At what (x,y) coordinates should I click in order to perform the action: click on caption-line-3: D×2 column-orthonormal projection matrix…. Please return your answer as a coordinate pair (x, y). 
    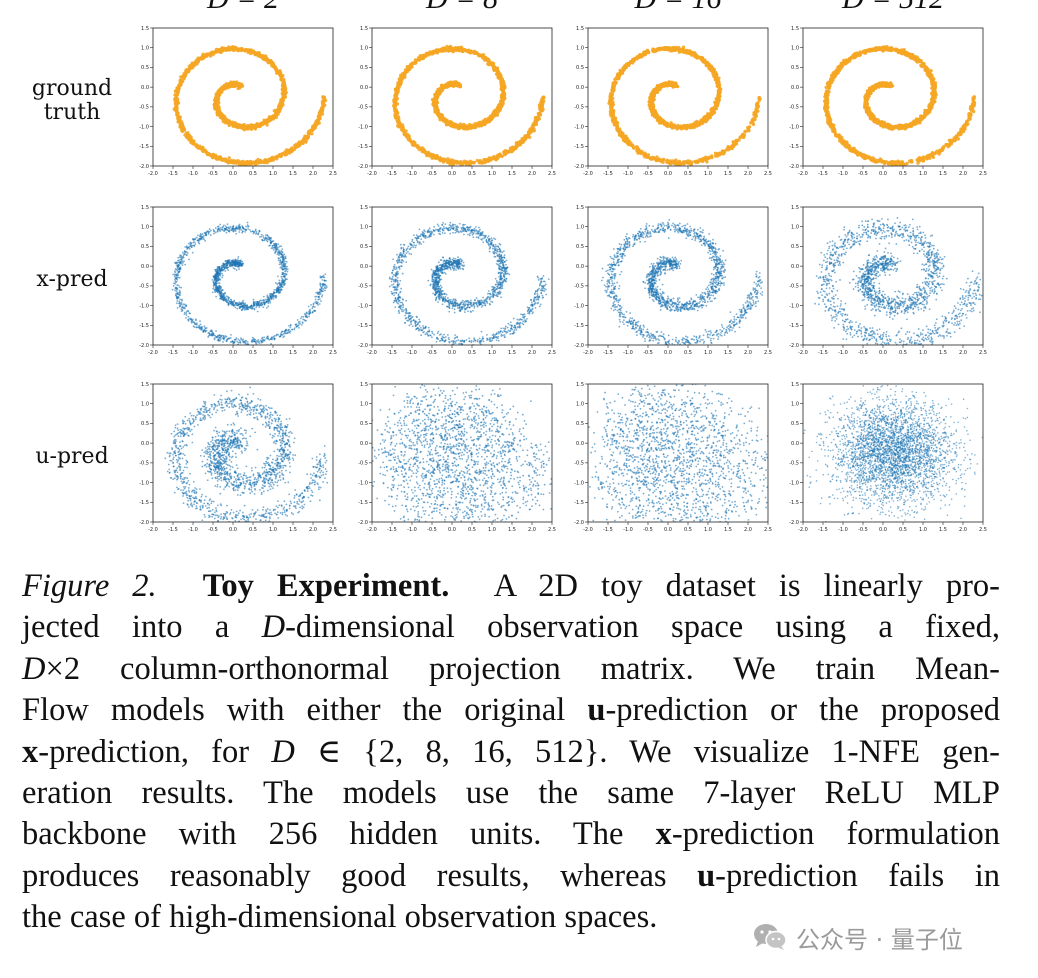
    Looking at the image, I should click on (511, 669).